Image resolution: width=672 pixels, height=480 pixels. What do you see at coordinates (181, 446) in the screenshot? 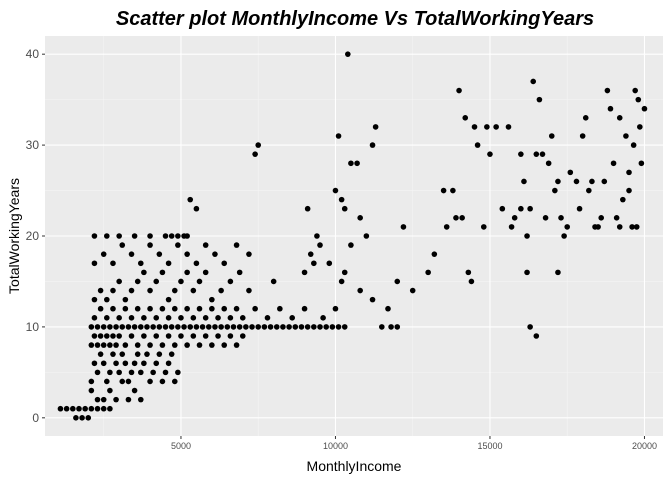
I see `x-tick-label: 5000` at bounding box center [181, 446].